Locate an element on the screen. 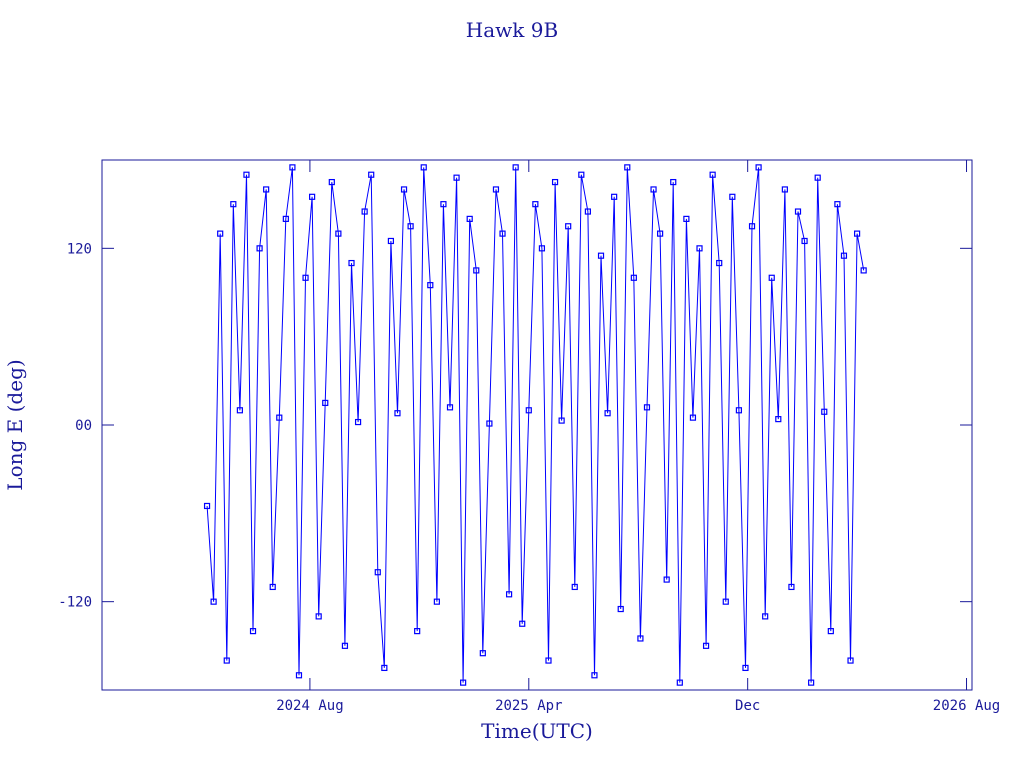  x-tick-label: 2026 Aug is located at coordinates (966, 706).